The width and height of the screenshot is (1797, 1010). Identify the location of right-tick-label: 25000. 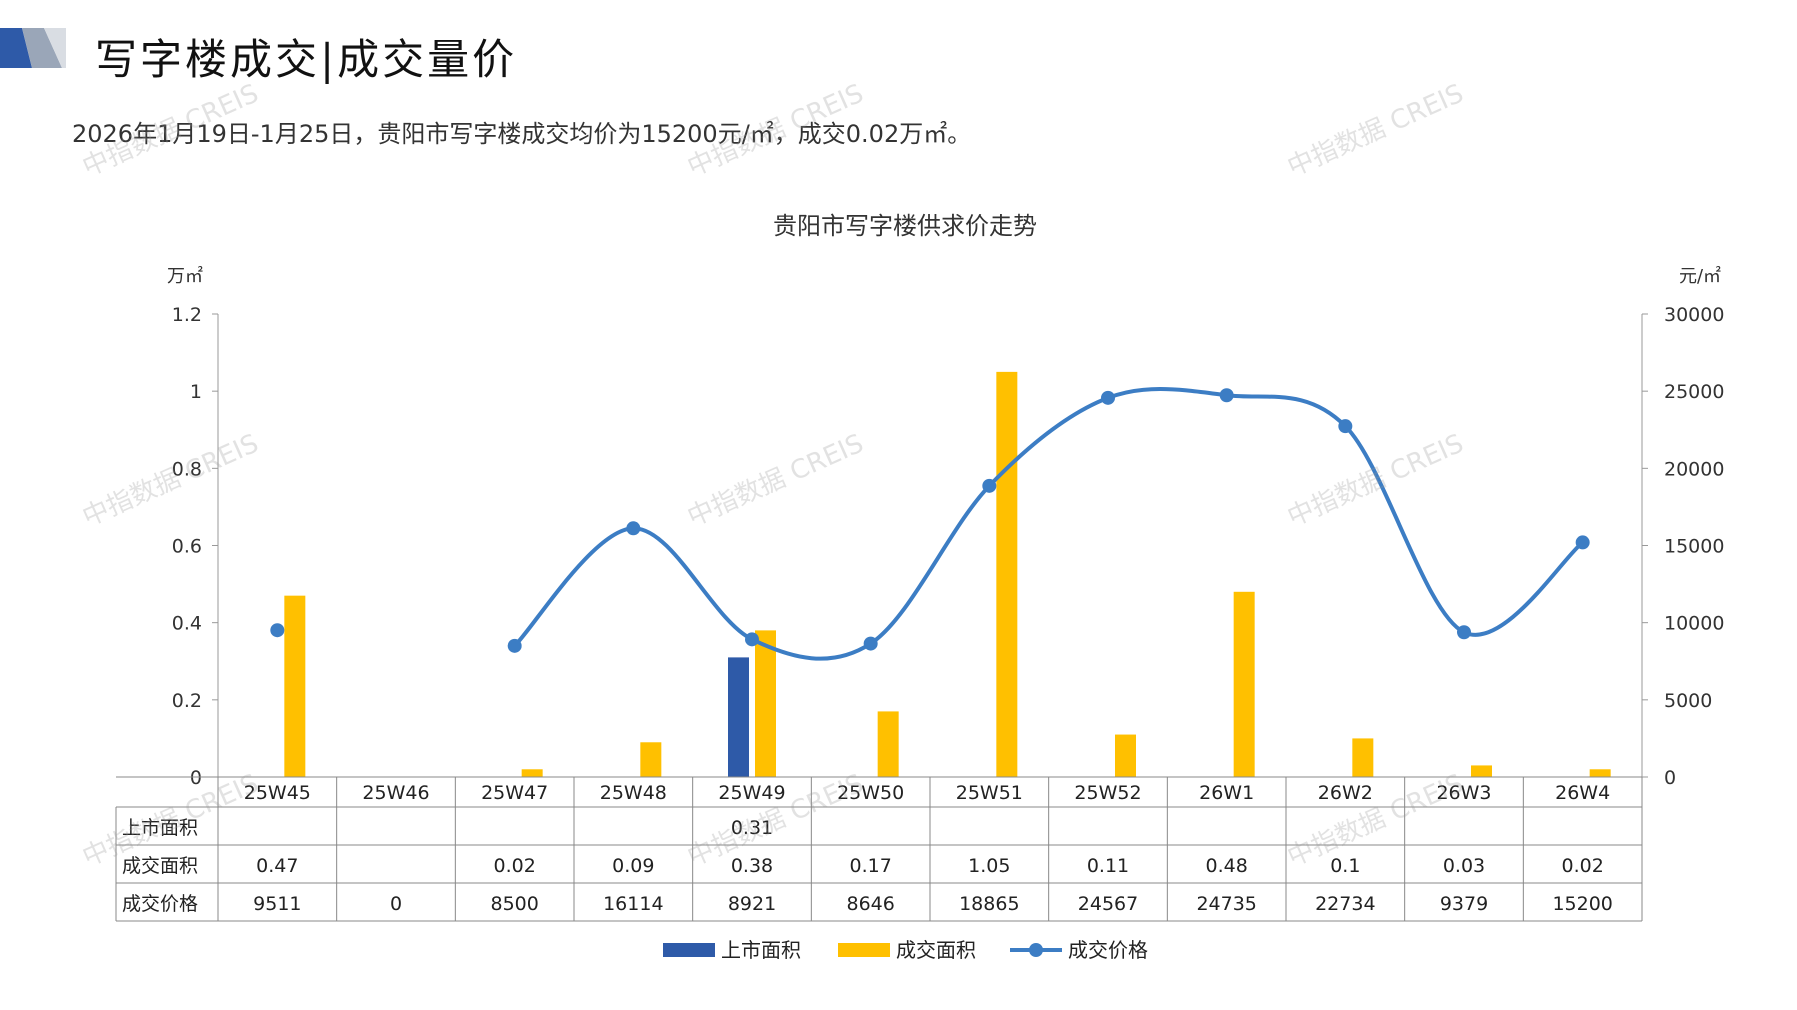
(1694, 392).